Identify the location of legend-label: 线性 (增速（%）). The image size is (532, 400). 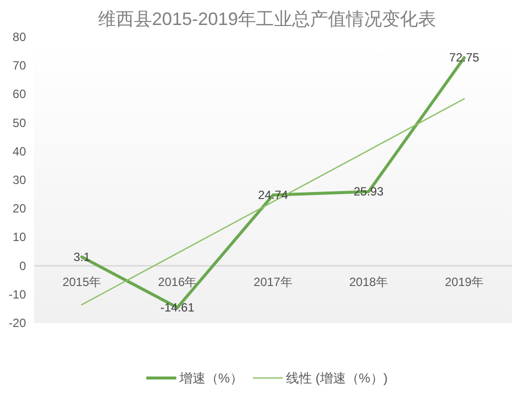
(337, 378).